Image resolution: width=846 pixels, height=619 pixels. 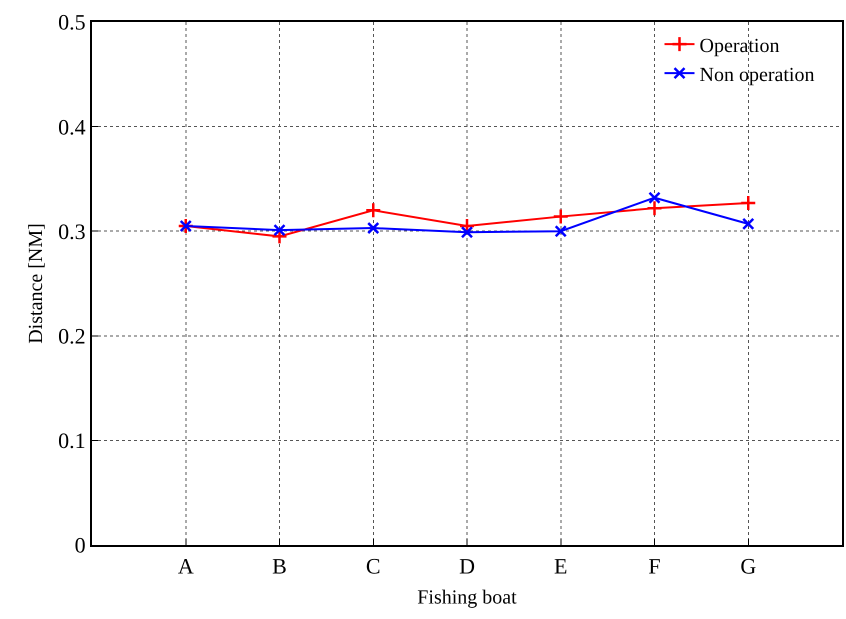 What do you see at coordinates (740, 45) in the screenshot?
I see `legend-label: Operation` at bounding box center [740, 45].